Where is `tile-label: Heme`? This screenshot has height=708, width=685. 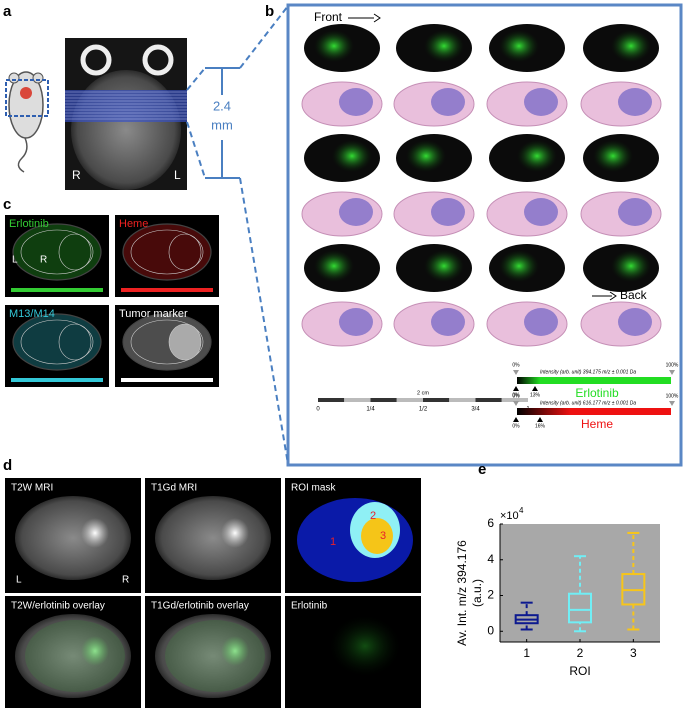 tile-label: Heme is located at coordinates (133, 224).